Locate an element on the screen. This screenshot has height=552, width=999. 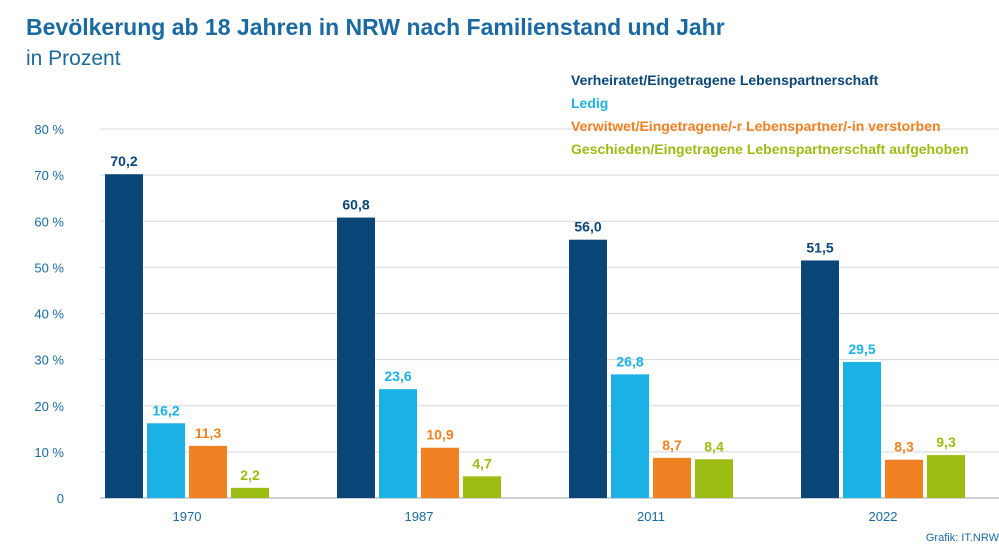
x-tick-label: 1987 is located at coordinates (419, 516).